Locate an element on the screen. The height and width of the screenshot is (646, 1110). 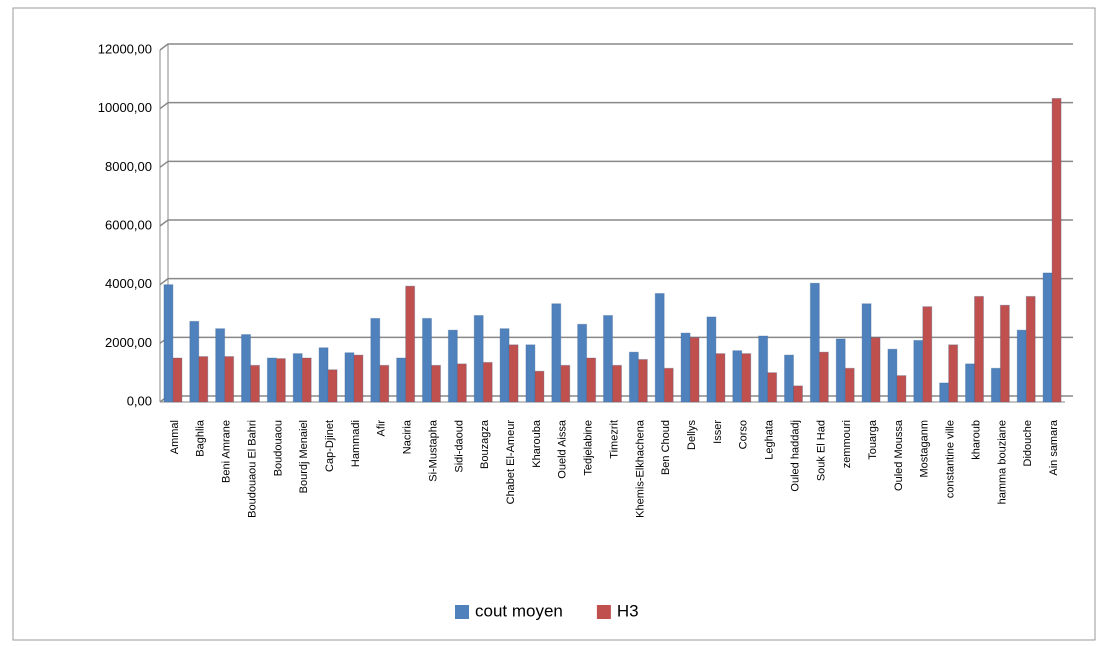
x-tick-label: Si-Mustapha is located at coordinates (433, 450).